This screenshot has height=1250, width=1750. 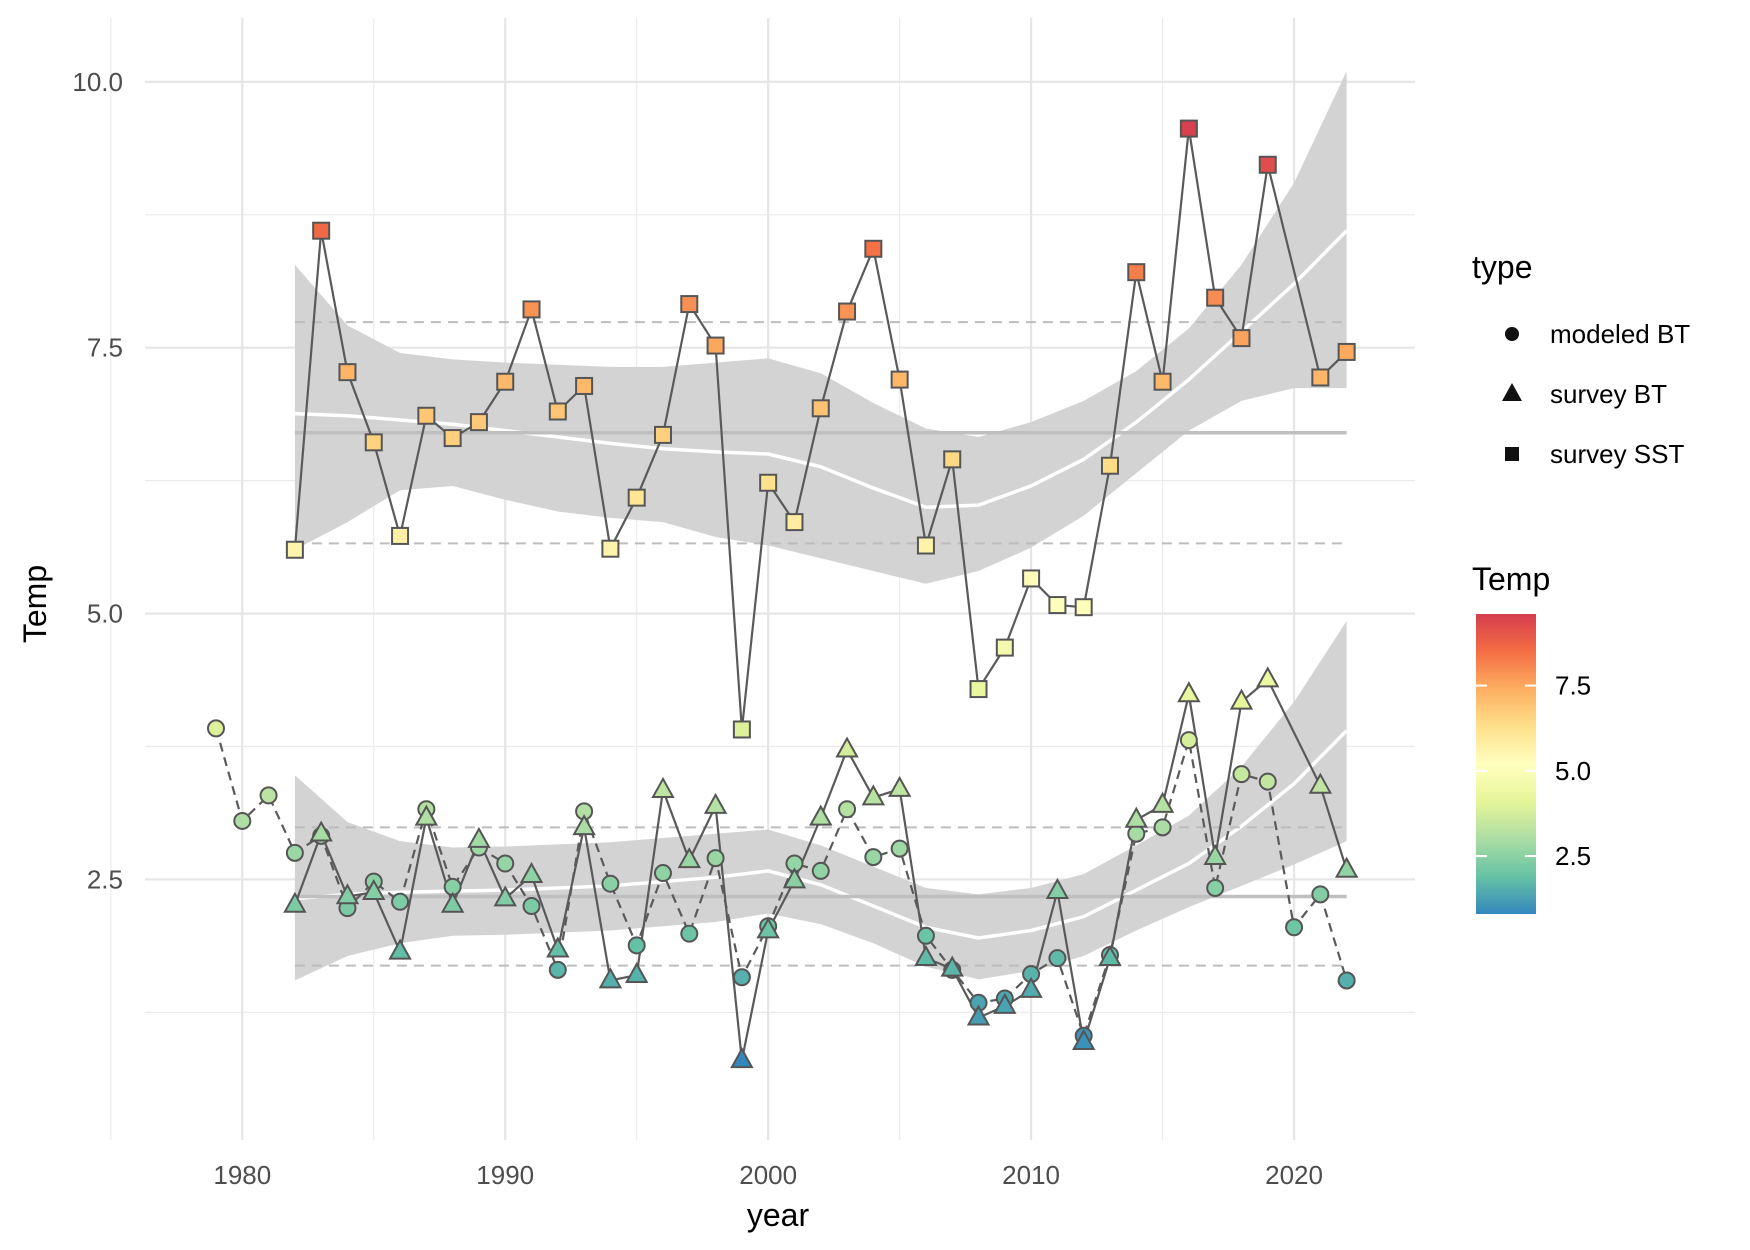 What do you see at coordinates (1608, 394) in the screenshot?
I see `legend-type-label: survey BT` at bounding box center [1608, 394].